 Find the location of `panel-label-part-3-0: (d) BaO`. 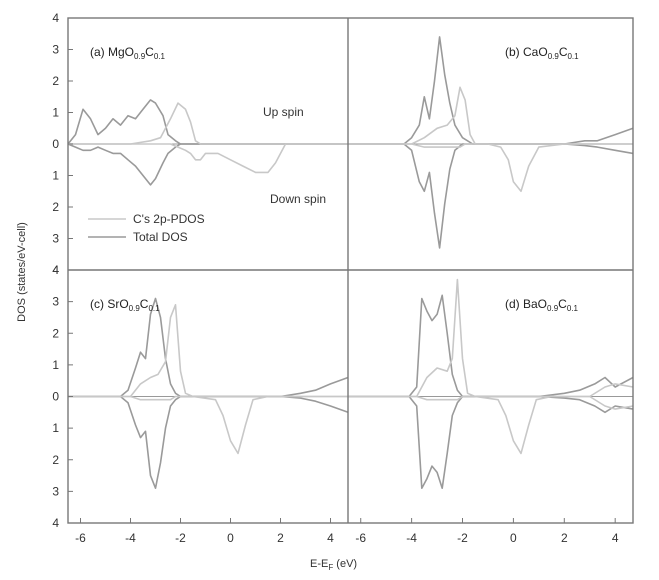

panel-label-part-3-0: (d) BaO is located at coordinates (526, 304).